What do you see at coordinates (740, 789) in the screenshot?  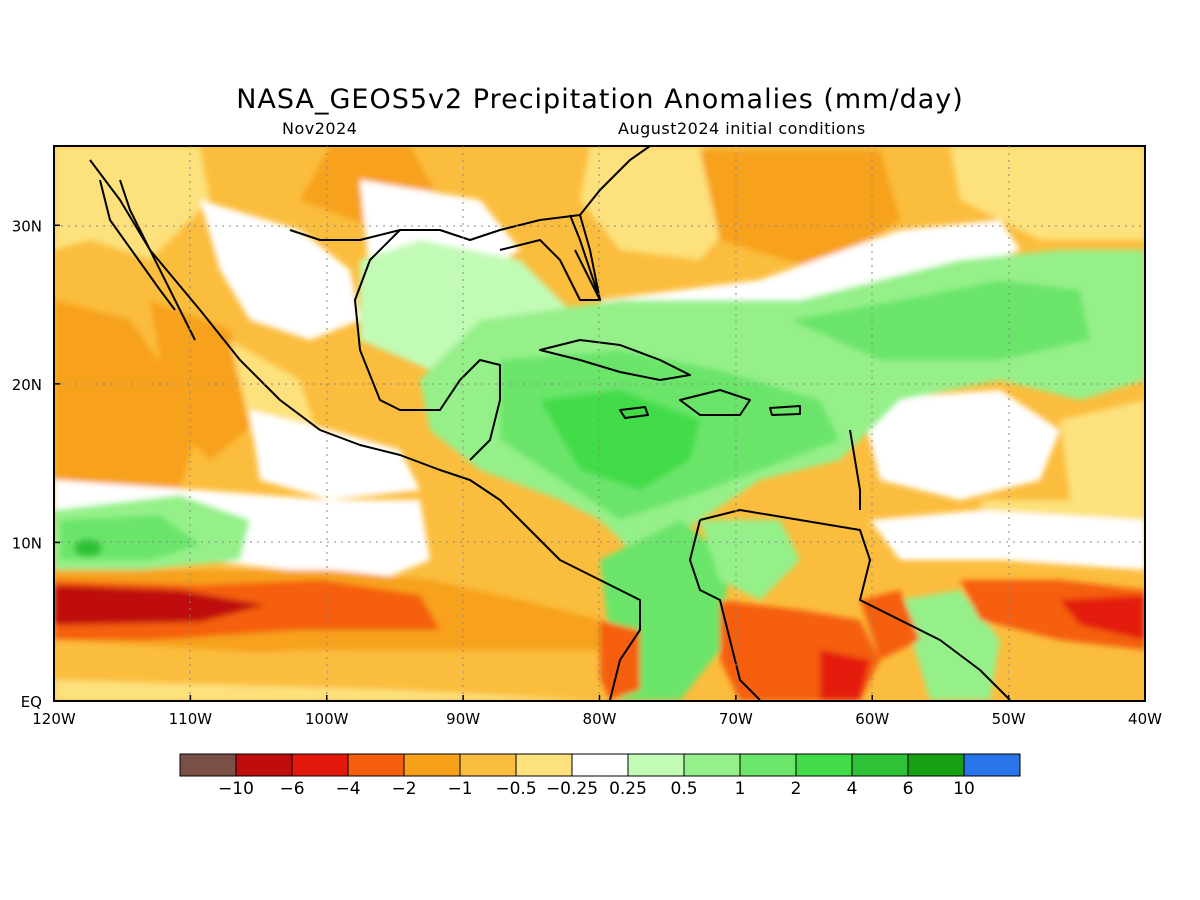 I see `color-bar-label: 1` at bounding box center [740, 789].